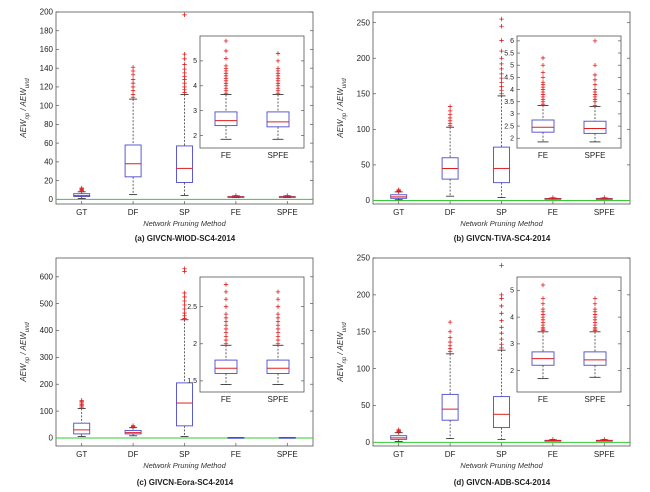 The height and width of the screenshot is (492, 650). I want to click on y-tick-label: 100, so click(364, 368).